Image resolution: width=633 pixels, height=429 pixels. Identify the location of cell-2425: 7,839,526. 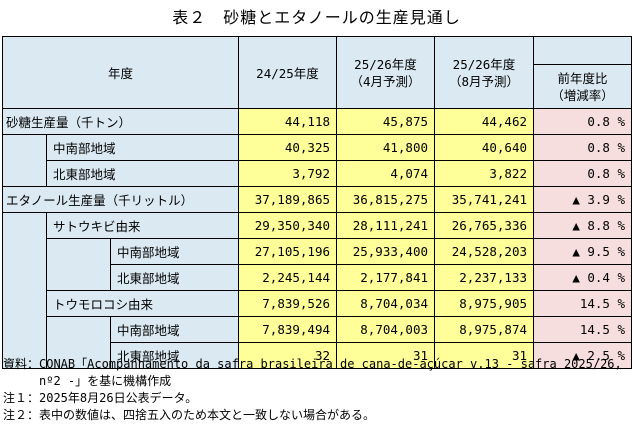
(287, 303).